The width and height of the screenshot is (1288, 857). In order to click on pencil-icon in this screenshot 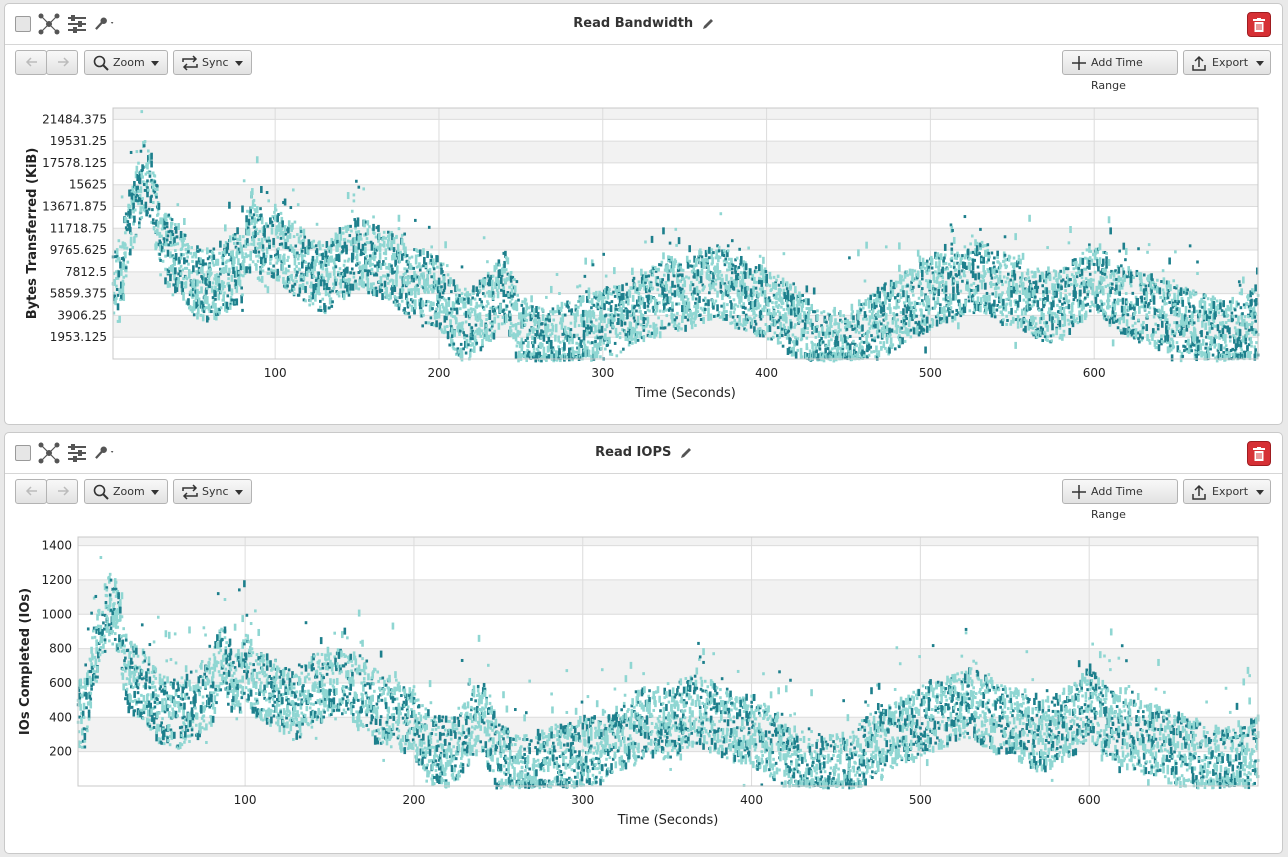, I will do `click(708, 24)`.